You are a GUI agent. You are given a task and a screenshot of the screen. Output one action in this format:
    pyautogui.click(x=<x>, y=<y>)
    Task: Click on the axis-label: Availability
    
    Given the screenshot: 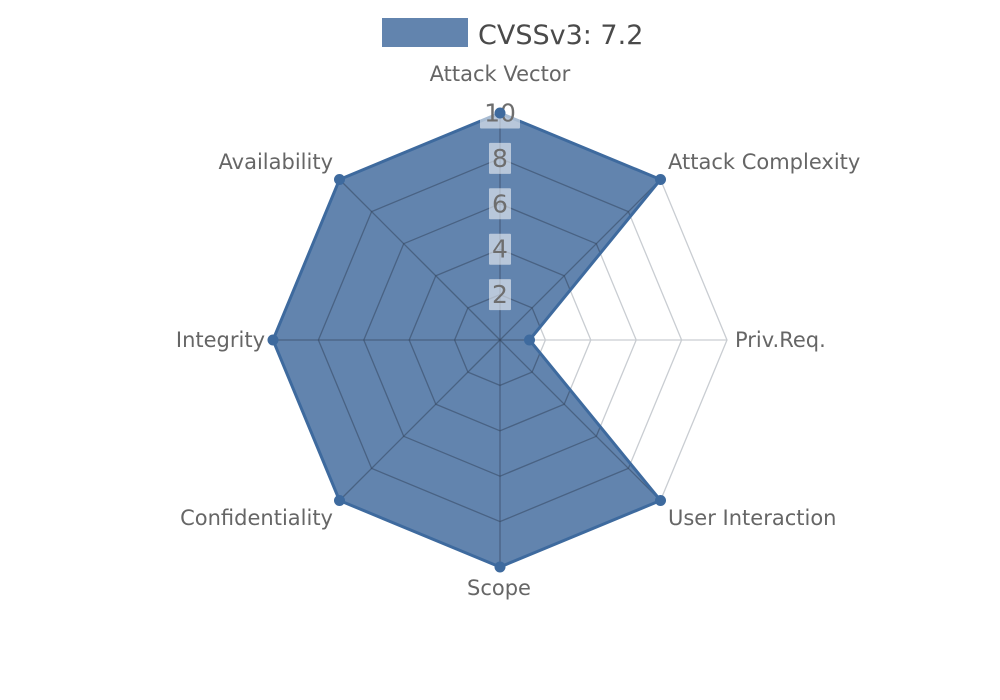 What is the action you would take?
    pyautogui.click(x=276, y=162)
    